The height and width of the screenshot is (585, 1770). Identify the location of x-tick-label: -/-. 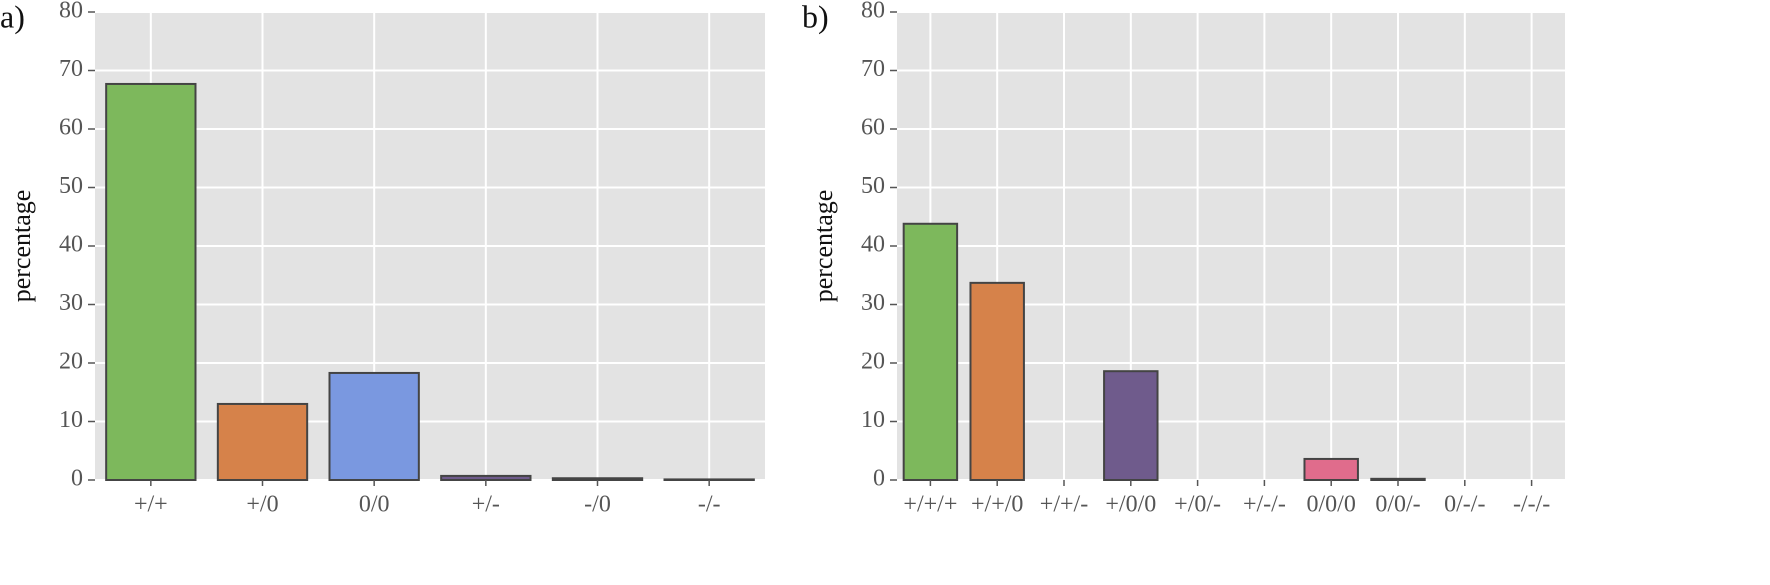
(709, 505).